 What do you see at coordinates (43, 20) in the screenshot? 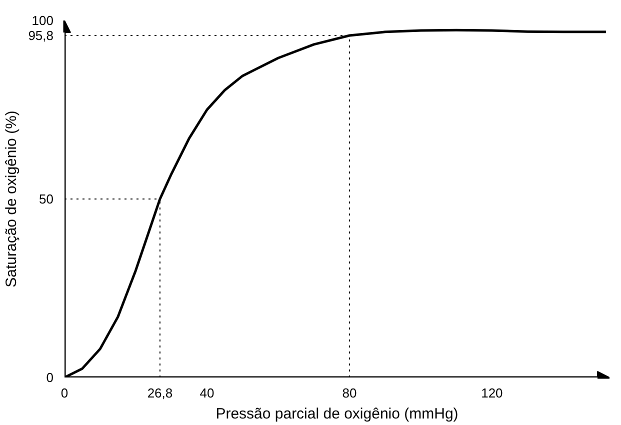
I see `y-tick-label: 100` at bounding box center [43, 20].